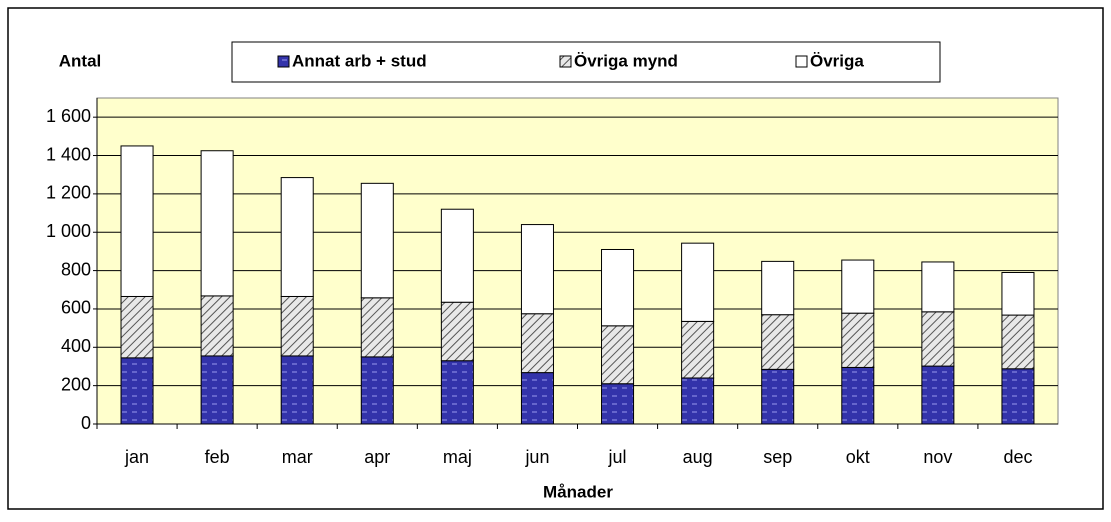  I want to click on x-tick-label: apr, so click(377, 457).